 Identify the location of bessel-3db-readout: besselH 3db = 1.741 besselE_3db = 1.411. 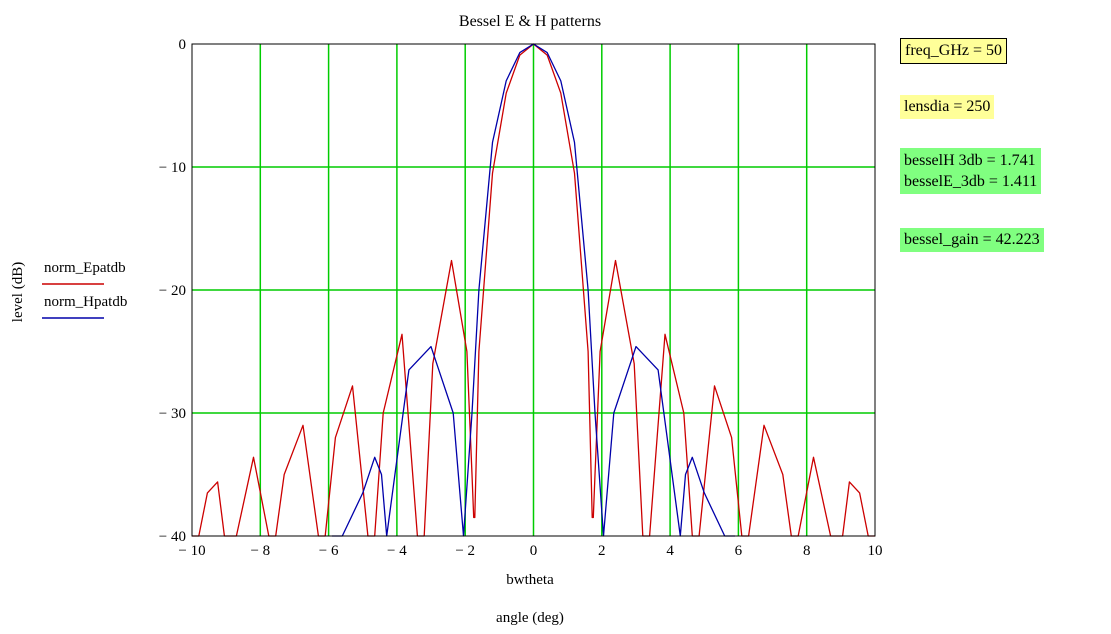
(971, 171).